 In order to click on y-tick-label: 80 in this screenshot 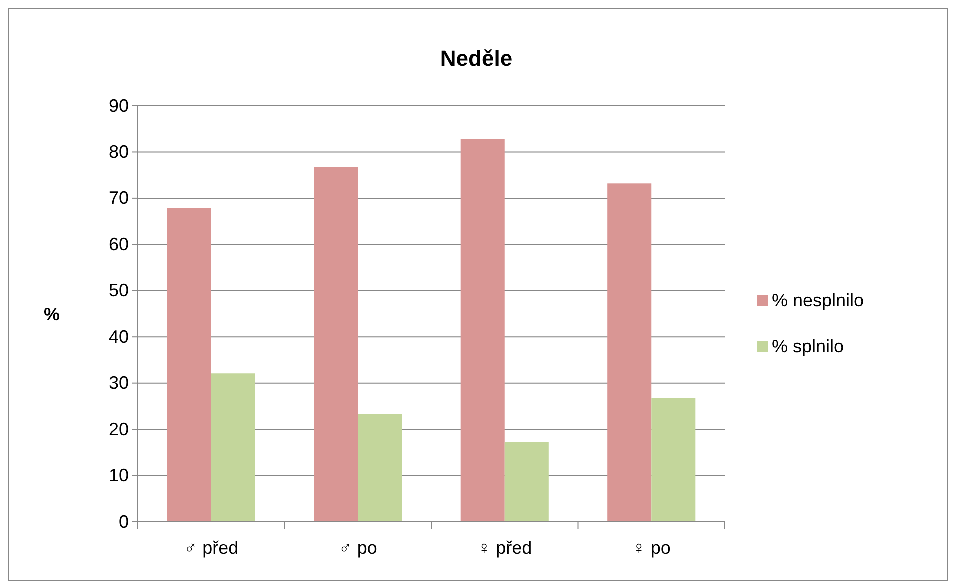, I will do `click(118, 152)`.